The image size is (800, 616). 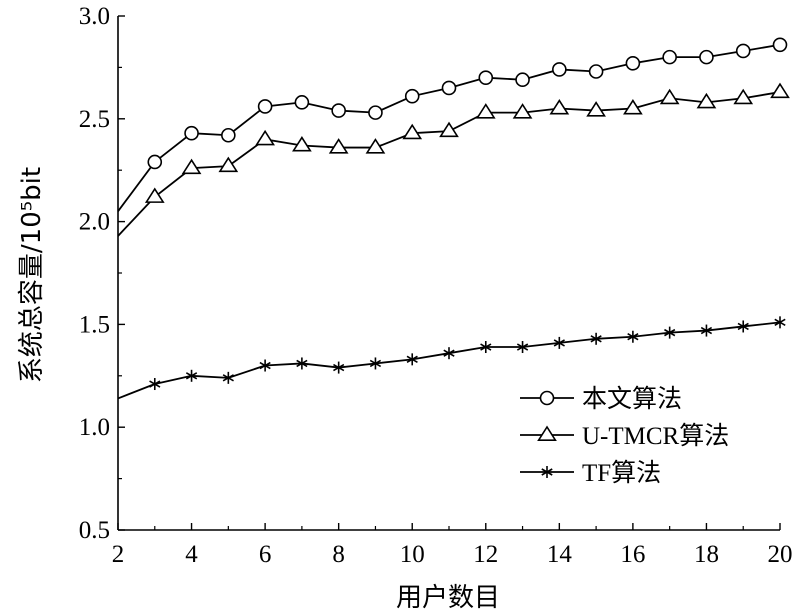 What do you see at coordinates (448, 598) in the screenshot?
I see `x-axis-title: 用户数目` at bounding box center [448, 598].